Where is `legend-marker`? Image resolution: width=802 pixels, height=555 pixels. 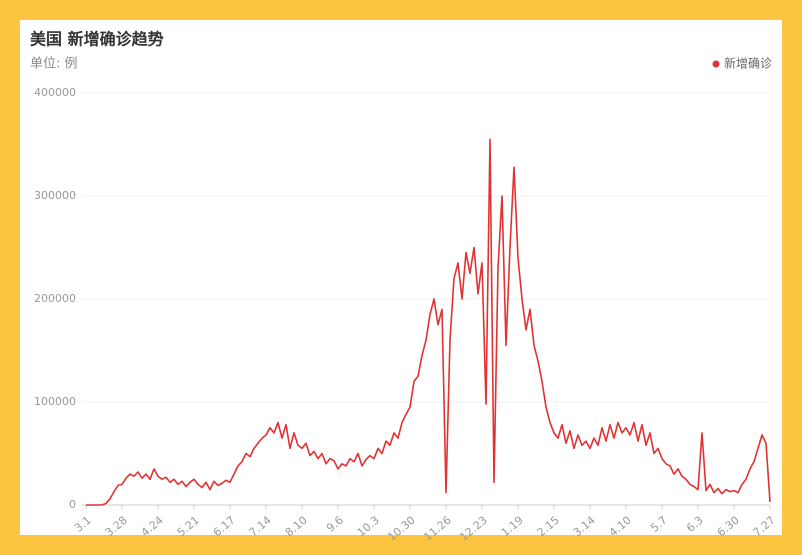 legend-marker is located at coordinates (716, 64).